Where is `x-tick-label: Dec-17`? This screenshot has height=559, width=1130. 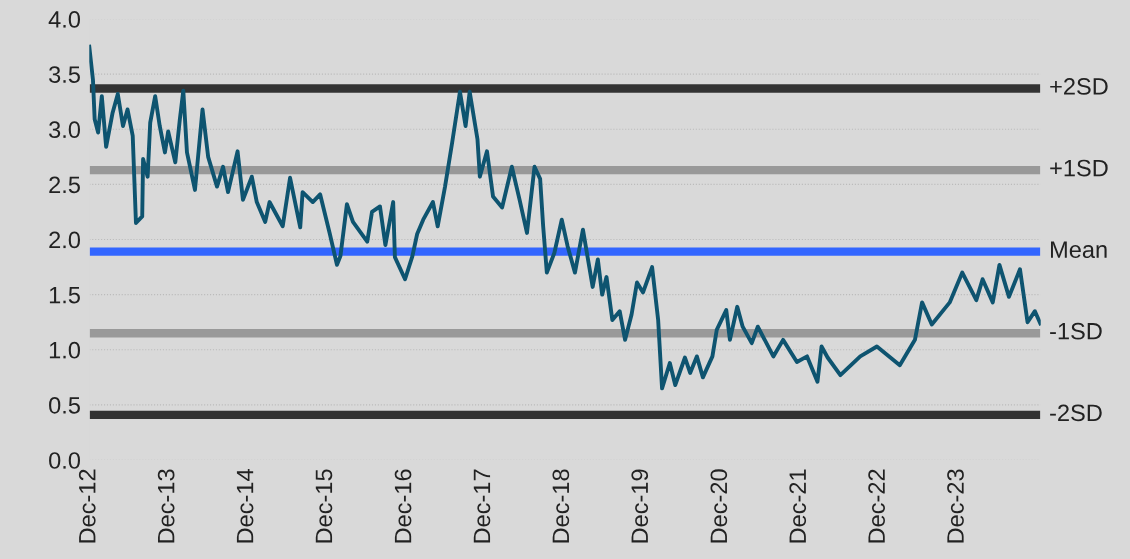 x-tick-label: Dec-17 is located at coordinates (482, 506).